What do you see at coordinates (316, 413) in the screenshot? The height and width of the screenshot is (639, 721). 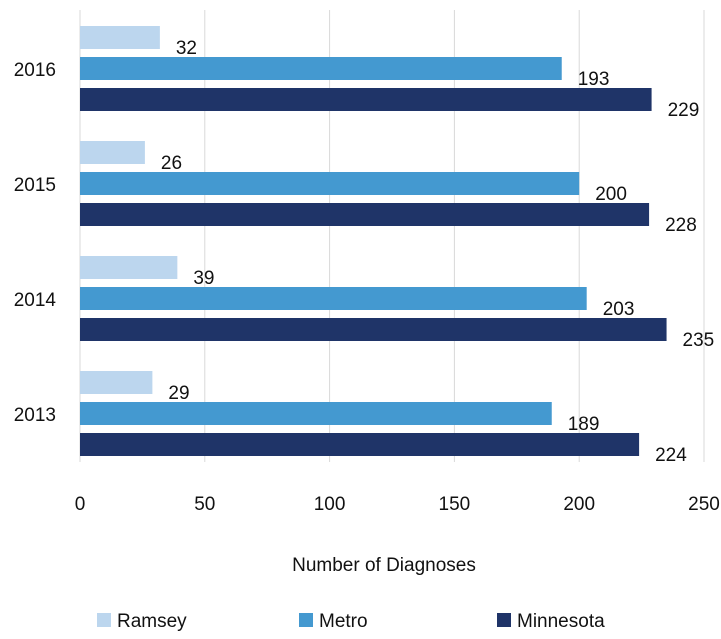 I see `bar-metro-2013` at bounding box center [316, 413].